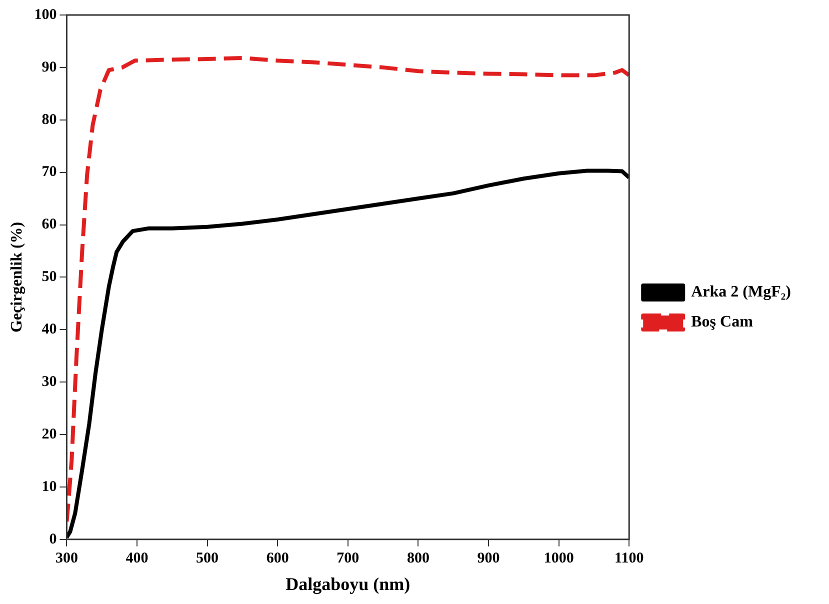  Describe the element at coordinates (49, 172) in the screenshot. I see `y-tick-label: 70` at that location.